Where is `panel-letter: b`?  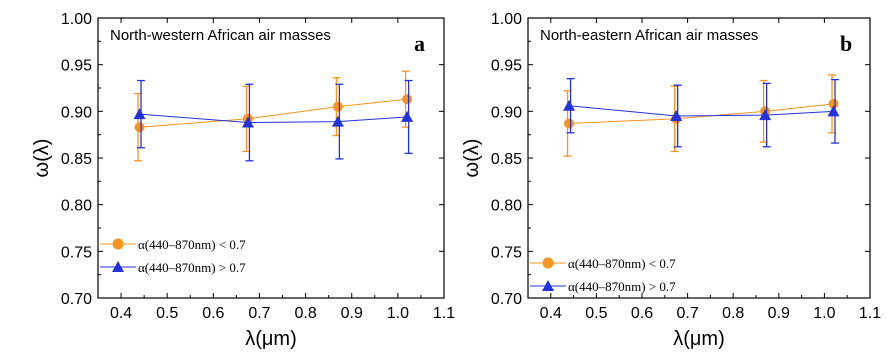 panel-letter: b is located at coordinates (846, 43).